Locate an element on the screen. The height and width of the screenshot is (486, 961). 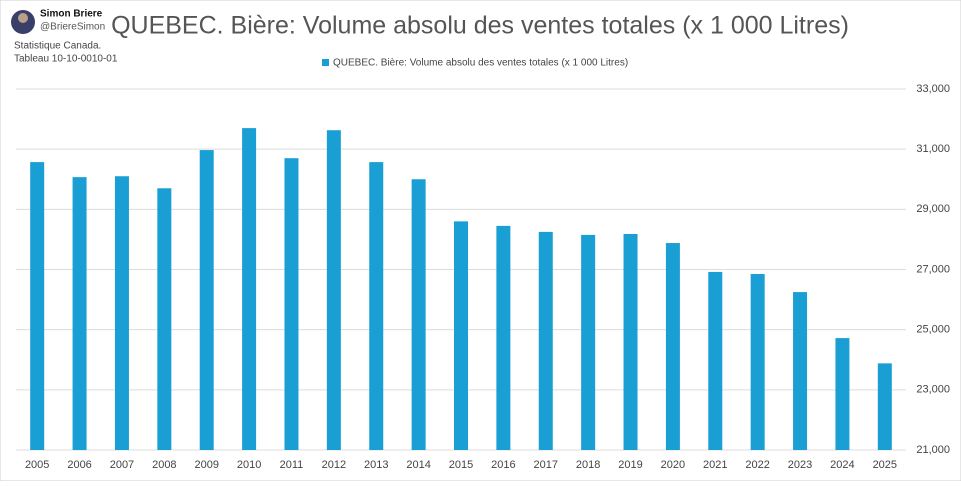
x-tick-label: 2008 is located at coordinates (164, 465).